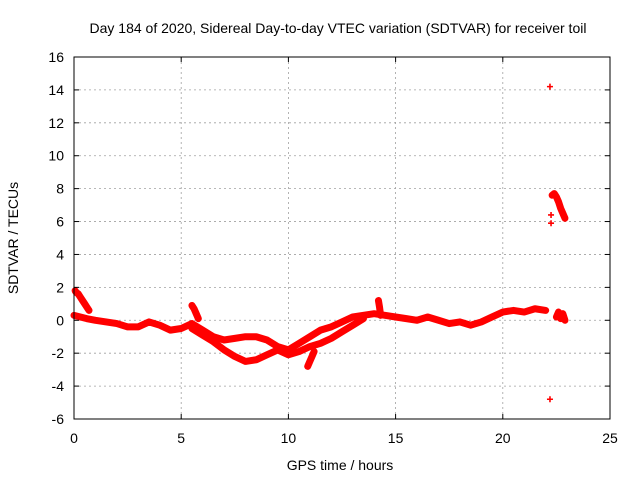 The image size is (640, 480). Describe the element at coordinates (550, 243) in the screenshot. I see `series-outliers` at that location.